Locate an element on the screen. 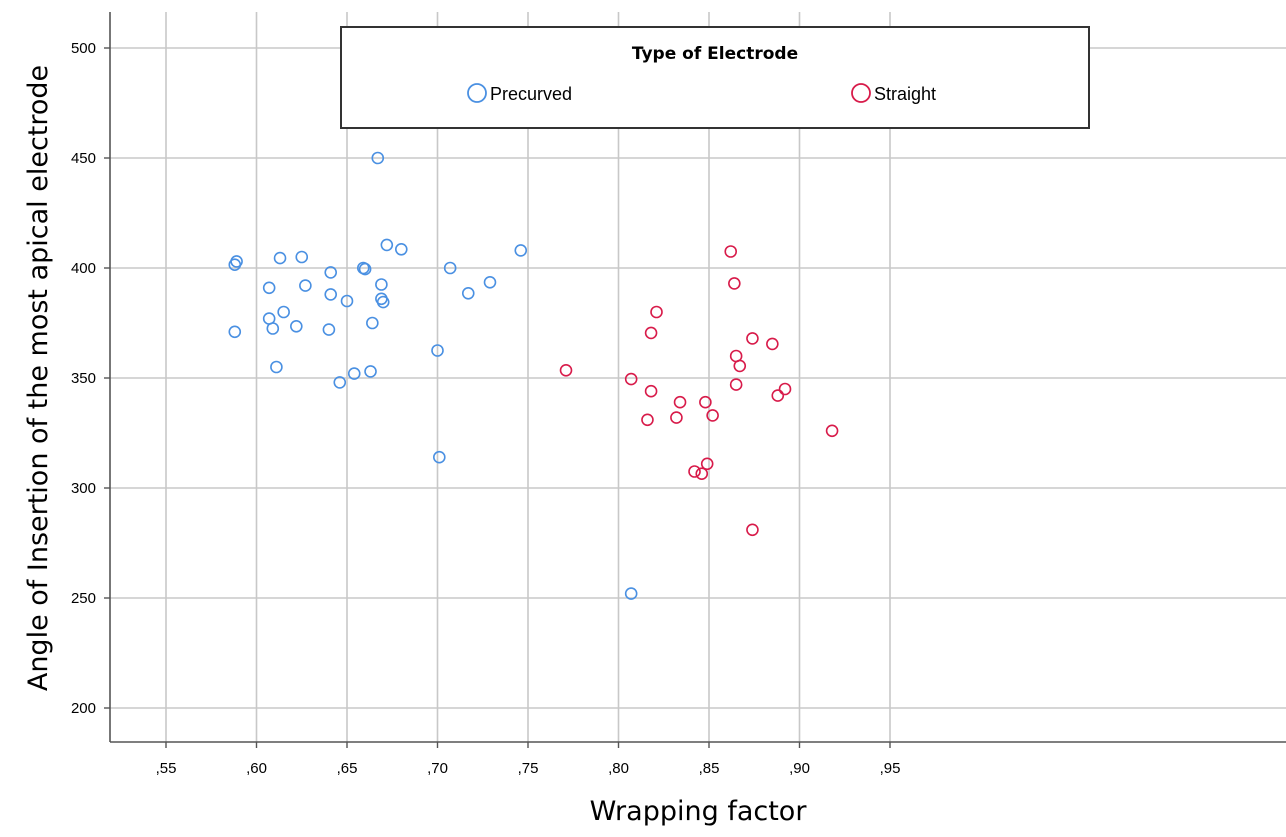  y-tick-labels: 200 250 300 350 400 450 500 is located at coordinates (83, 378).